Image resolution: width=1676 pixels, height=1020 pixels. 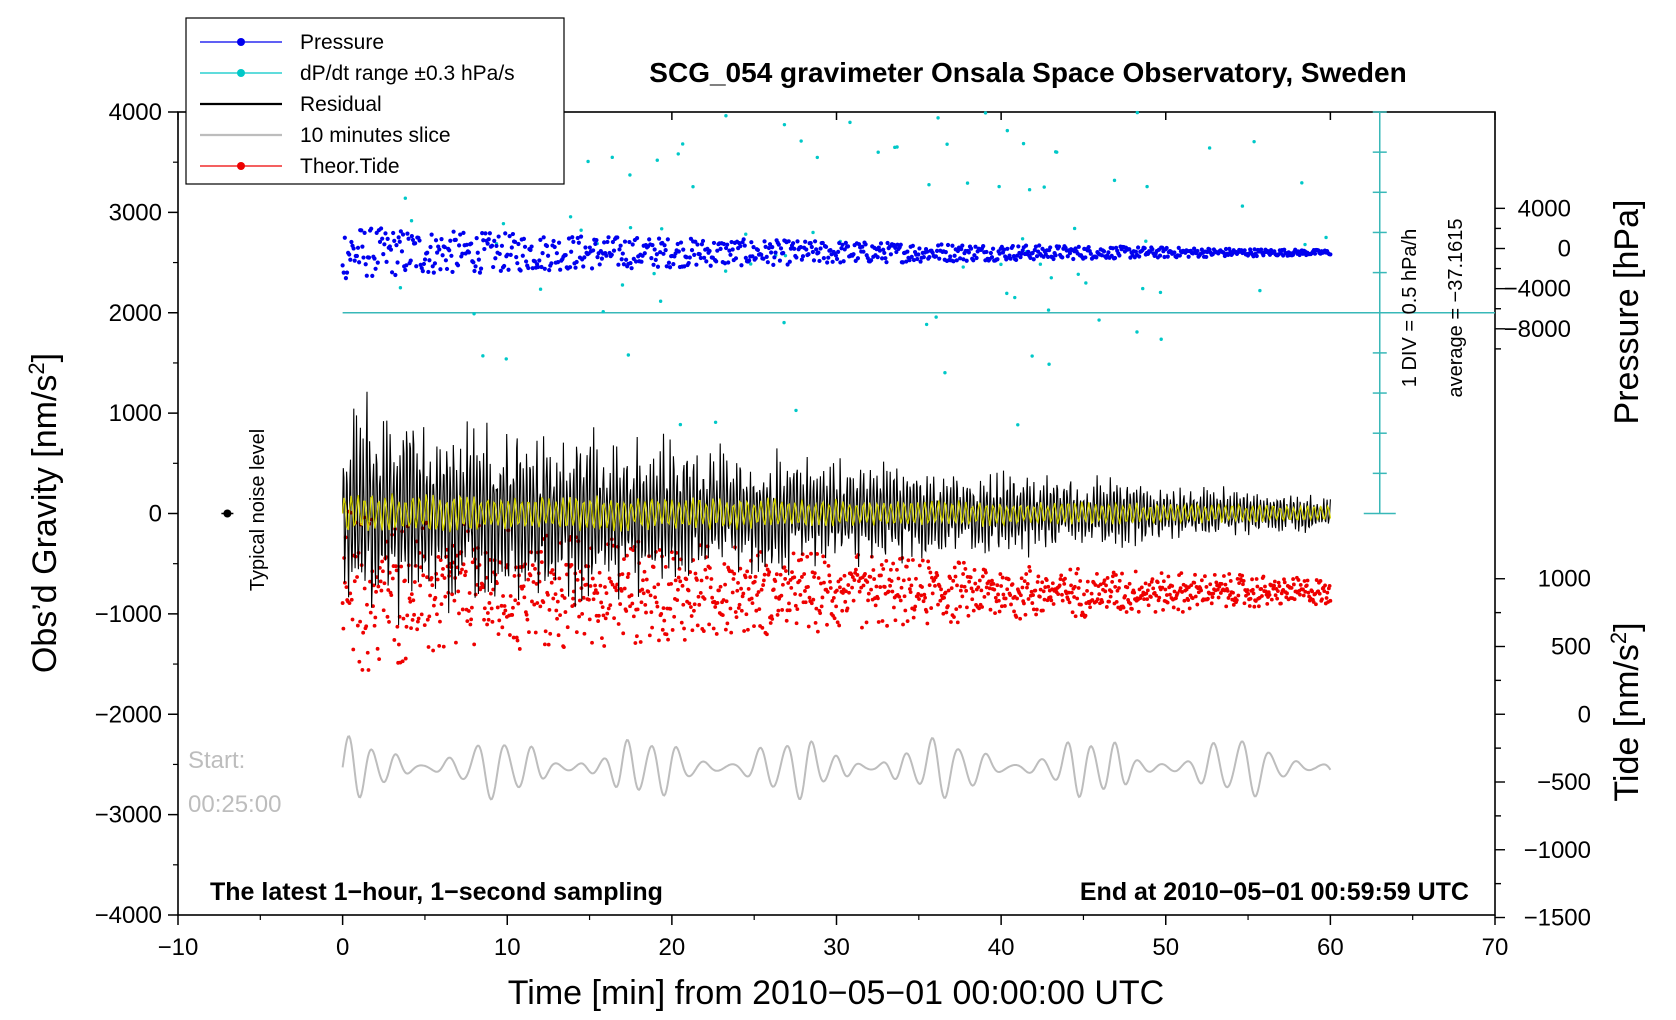 What do you see at coordinates (258, 510) in the screenshot?
I see `noise-level-label: Typical noise level` at bounding box center [258, 510].